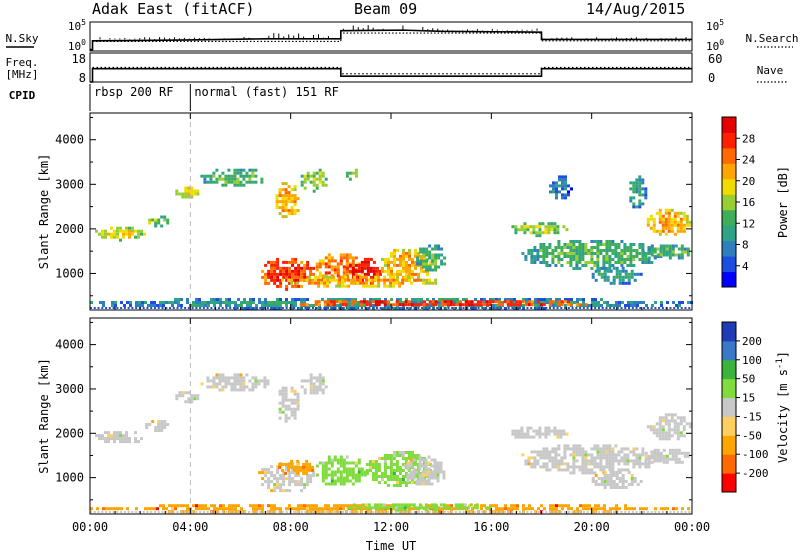 The height and width of the screenshot is (554, 800). What do you see at coordinates (77, 45) in the screenshot?
I see `noise-tick-left: 100` at bounding box center [77, 45].